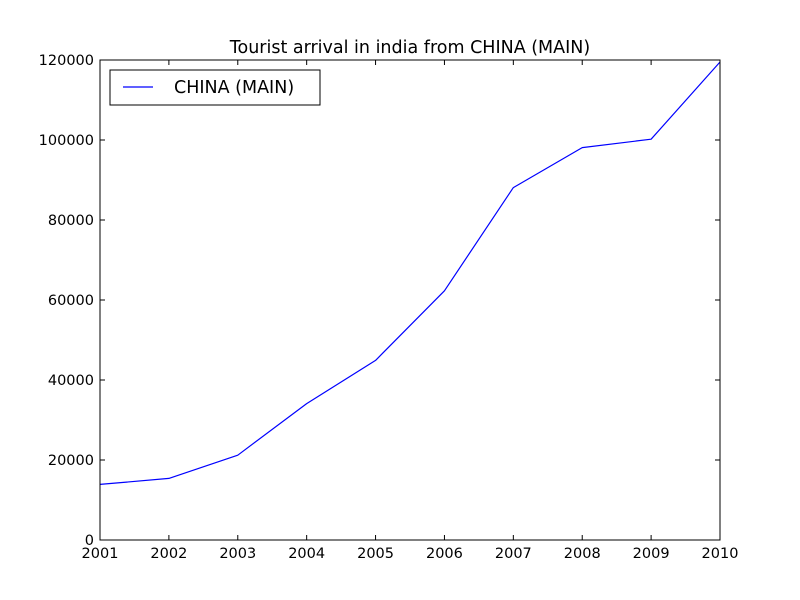 This screenshot has width=800, height=600. I want to click on y-tick-label: 60000, so click(71, 301).